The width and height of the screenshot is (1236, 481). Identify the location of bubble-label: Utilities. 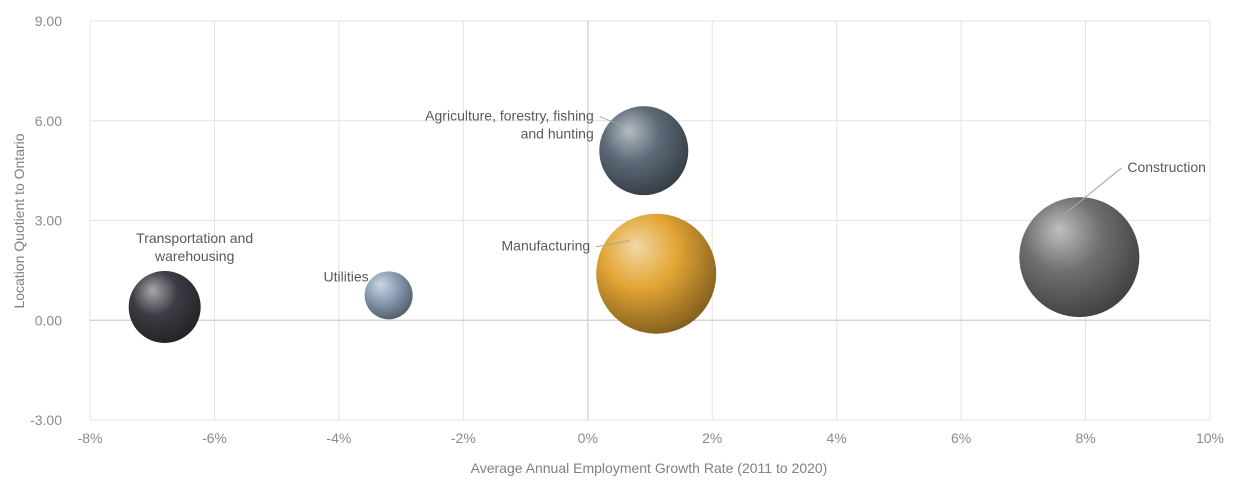
(346, 276).